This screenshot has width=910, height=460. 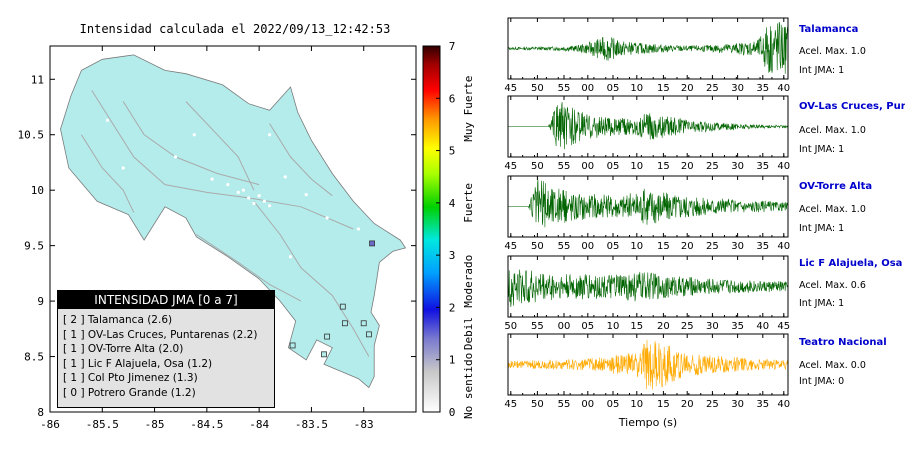 What do you see at coordinates (452, 412) in the screenshot?
I see `colorbar-tick-label: 0` at bounding box center [452, 412].